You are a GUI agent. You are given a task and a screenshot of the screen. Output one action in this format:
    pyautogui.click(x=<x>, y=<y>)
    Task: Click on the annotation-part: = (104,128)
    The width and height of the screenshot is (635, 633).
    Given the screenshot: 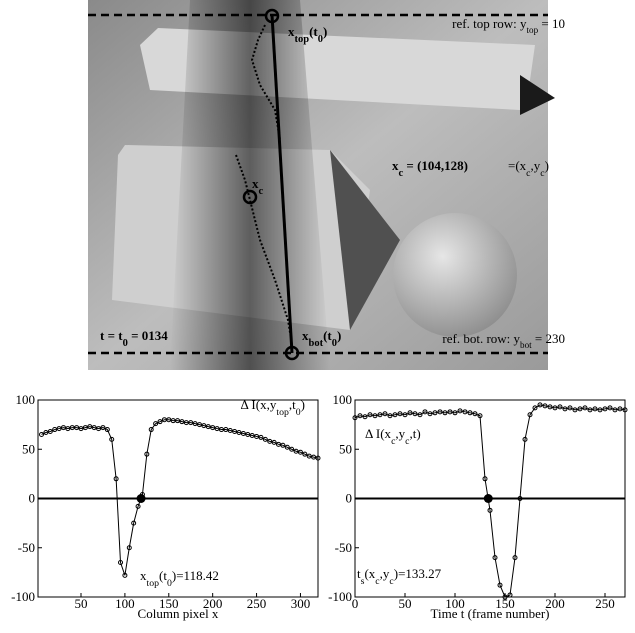 What is the action you would take?
    pyautogui.click(x=435, y=165)
    